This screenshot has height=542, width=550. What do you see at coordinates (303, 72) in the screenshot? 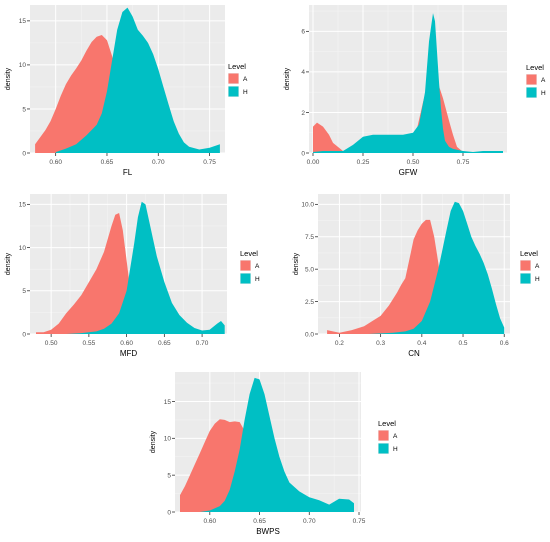
I see `y-tick-label: 4` at bounding box center [303, 72].